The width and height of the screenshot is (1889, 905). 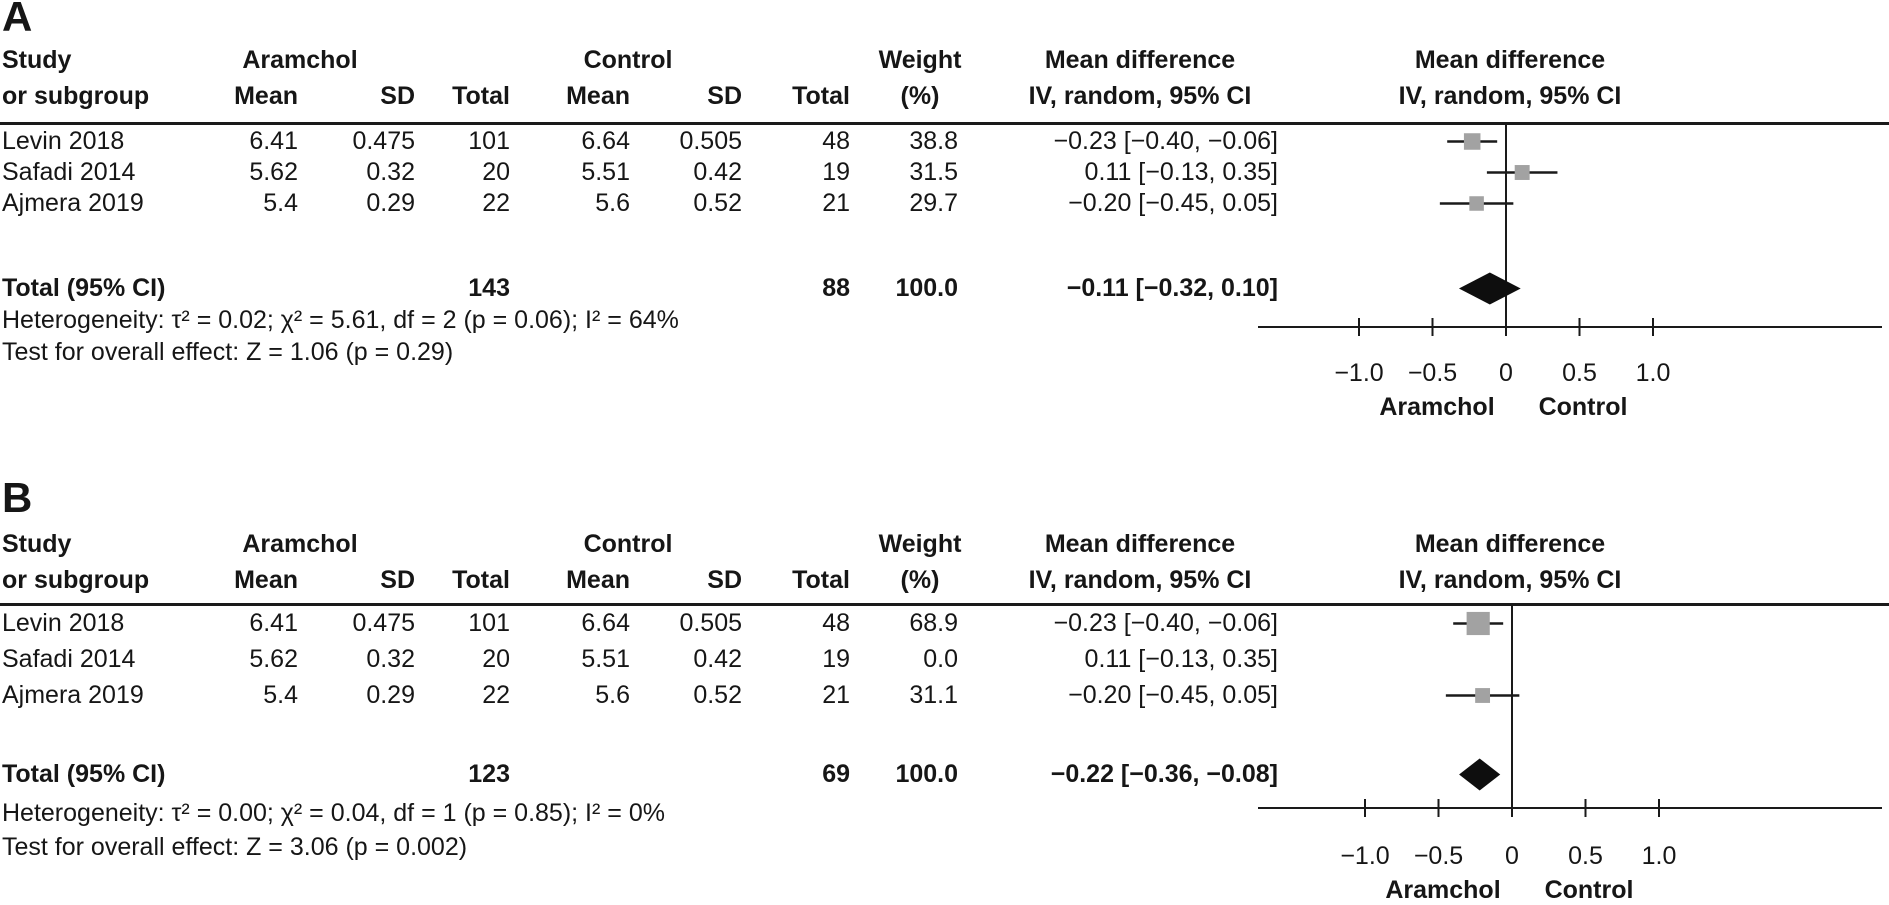 I want to click on study-weight: 29.7, so click(x=933, y=203).